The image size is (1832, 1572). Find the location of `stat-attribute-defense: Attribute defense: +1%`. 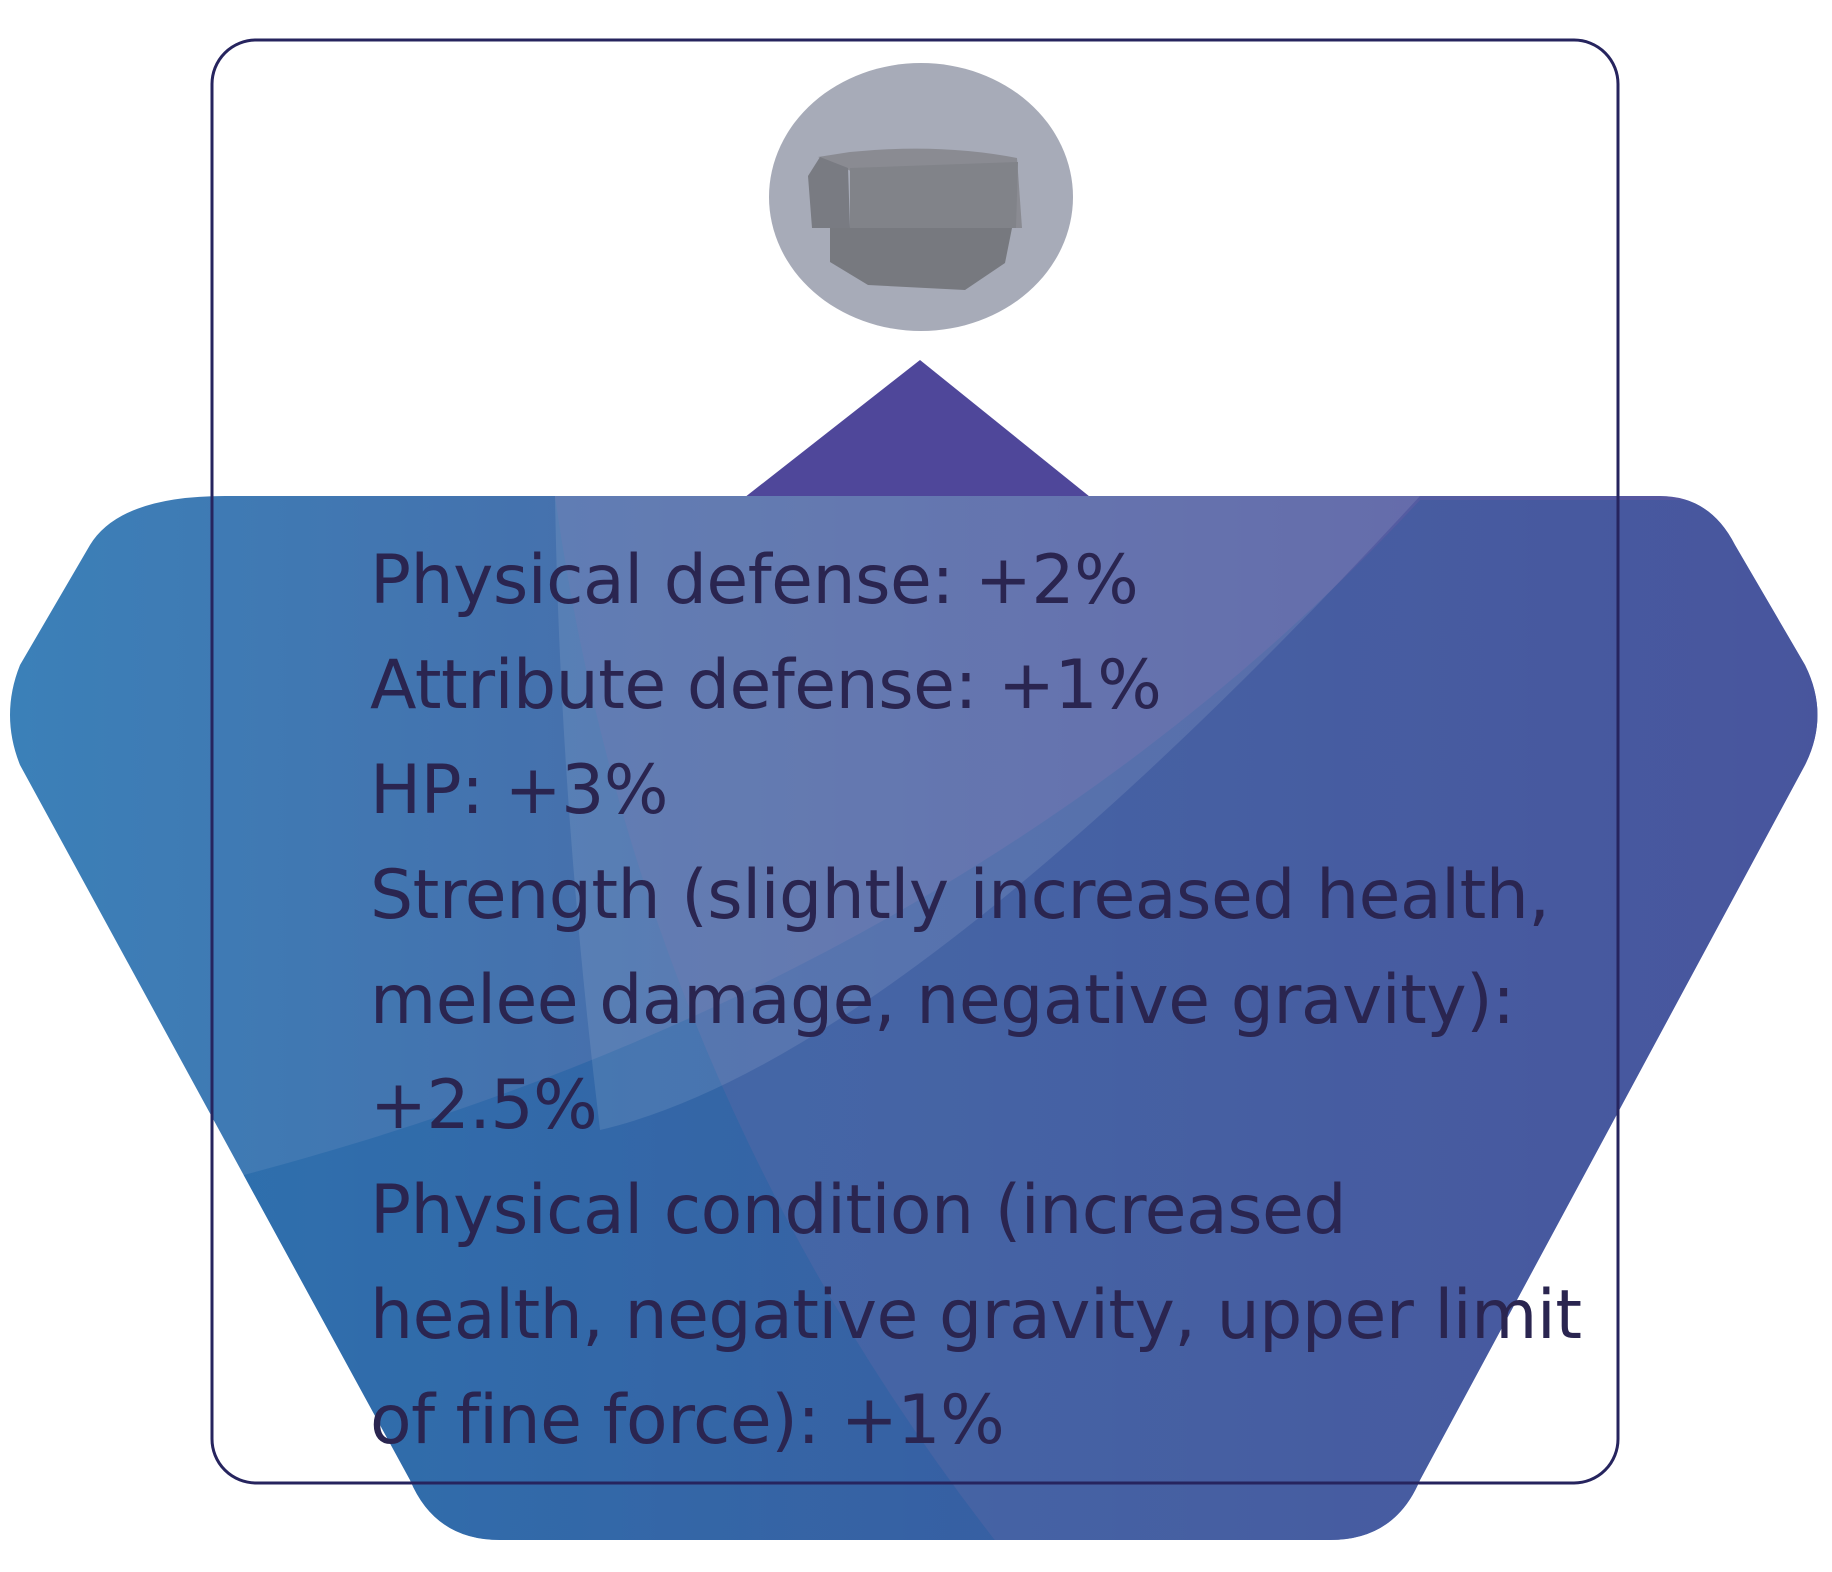

stat-attribute-defense: Attribute defense: +1% is located at coordinates (766, 685).